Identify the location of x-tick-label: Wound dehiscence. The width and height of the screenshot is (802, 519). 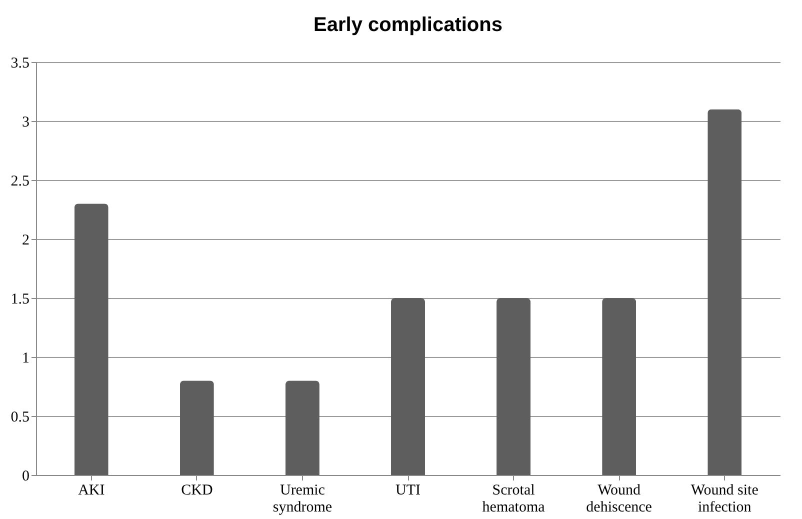
(619, 499).